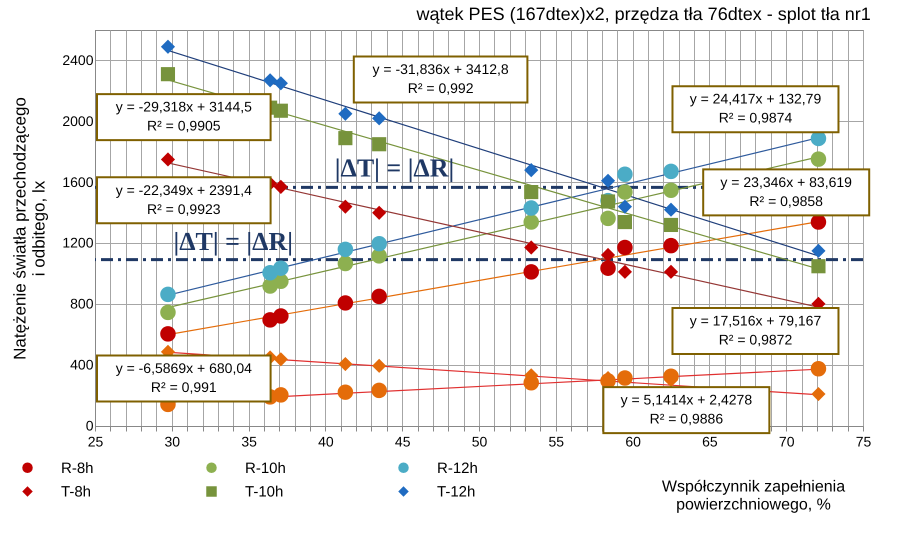 The image size is (918, 544). I want to click on legend-label: T-12h, so click(456, 492).